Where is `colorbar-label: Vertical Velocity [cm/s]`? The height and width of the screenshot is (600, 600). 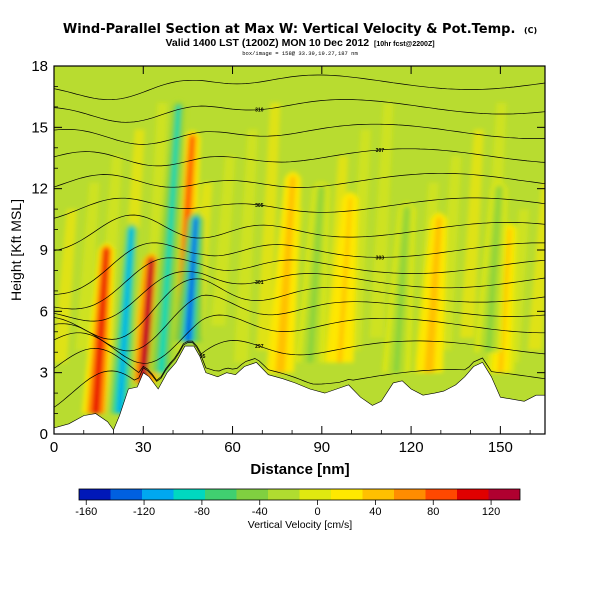
colorbar-label: Vertical Velocity [cm/s] is located at coordinates (300, 525).